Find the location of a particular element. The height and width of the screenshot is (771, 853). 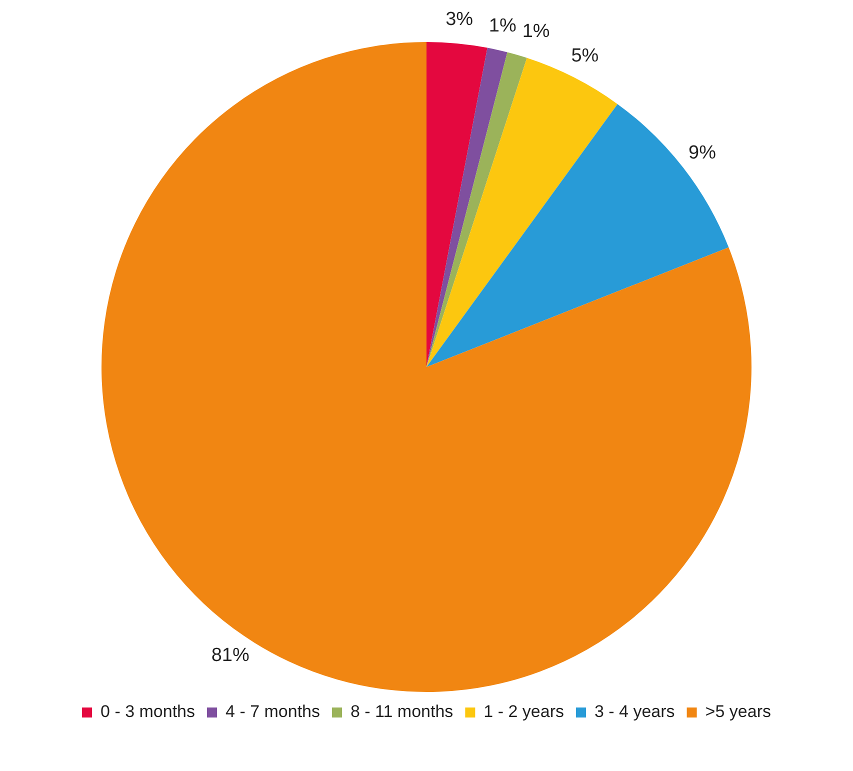

data-label: 5% is located at coordinates (585, 55).